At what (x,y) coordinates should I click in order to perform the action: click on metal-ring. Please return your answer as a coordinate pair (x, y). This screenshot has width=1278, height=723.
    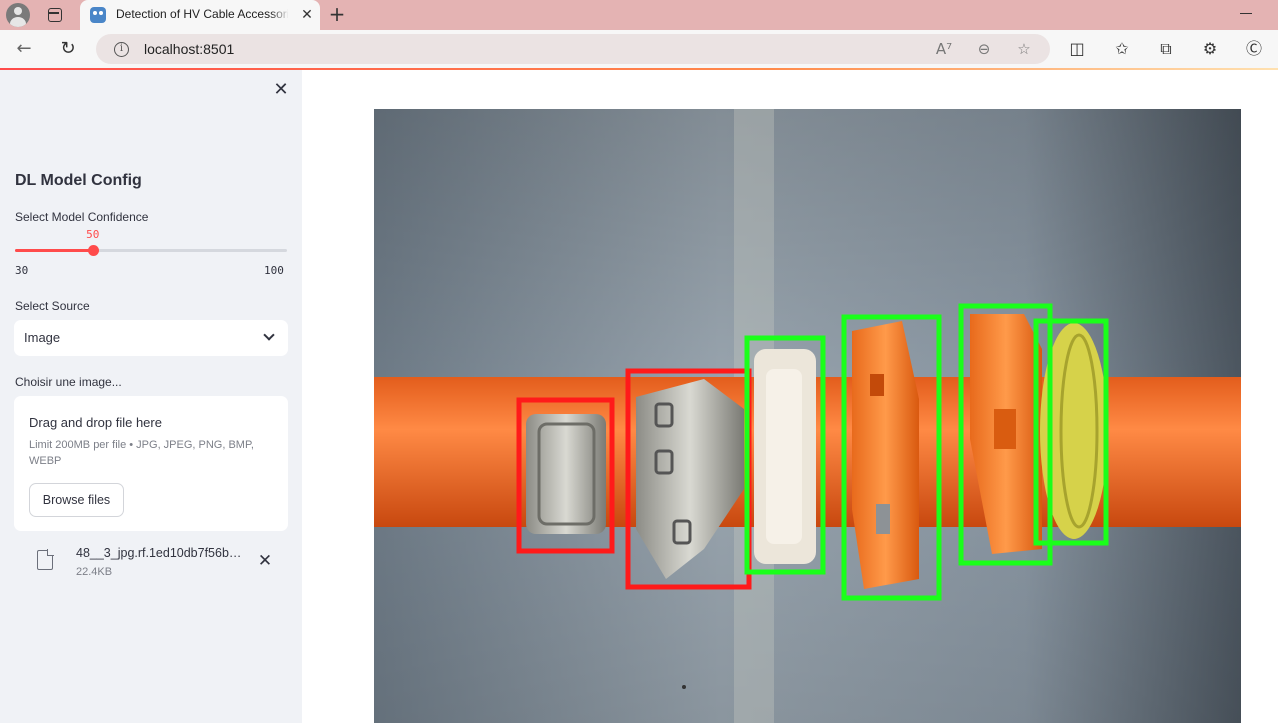
    Looking at the image, I should click on (566, 474).